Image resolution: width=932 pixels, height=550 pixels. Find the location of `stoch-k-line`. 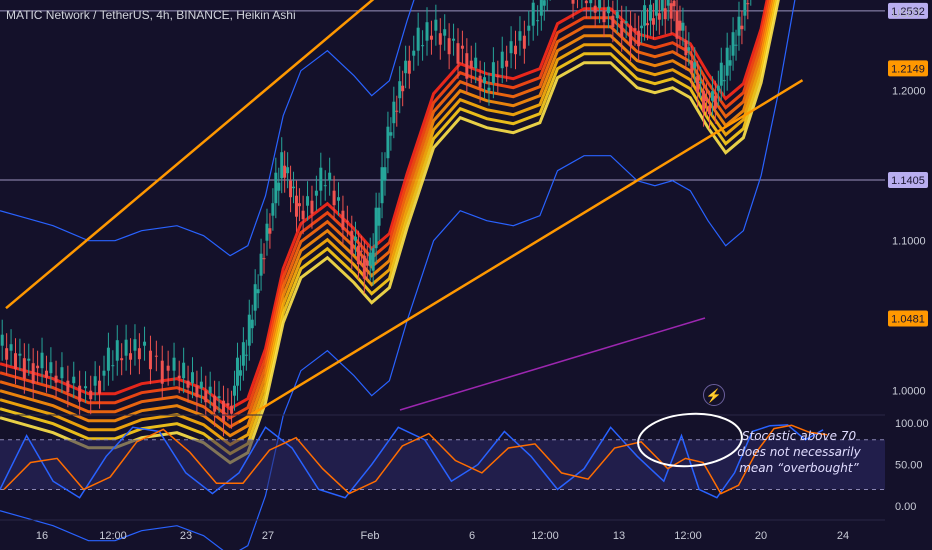

stoch-k-line is located at coordinates (412, 461).